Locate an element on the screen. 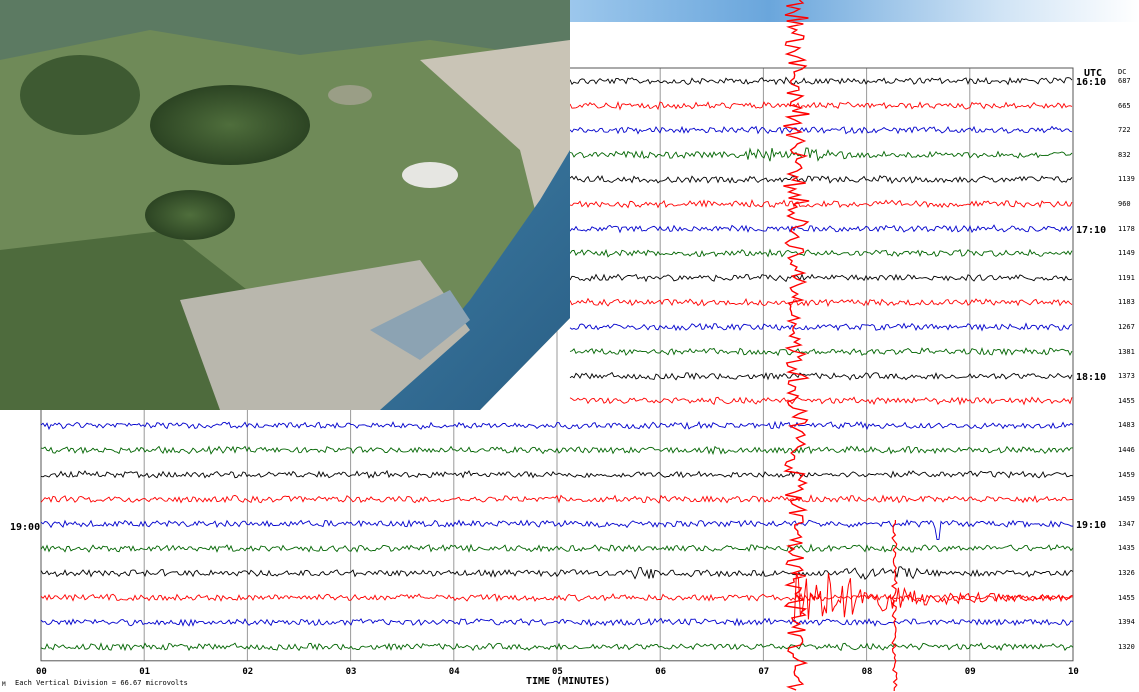 The height and width of the screenshot is (692, 1139). right-time-label: 18:10 is located at coordinates (1091, 378).